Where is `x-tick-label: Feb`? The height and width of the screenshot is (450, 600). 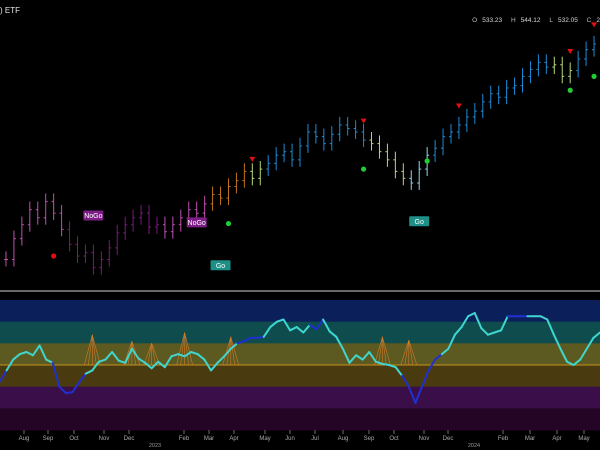 x-tick-label: Feb is located at coordinates (184, 439).